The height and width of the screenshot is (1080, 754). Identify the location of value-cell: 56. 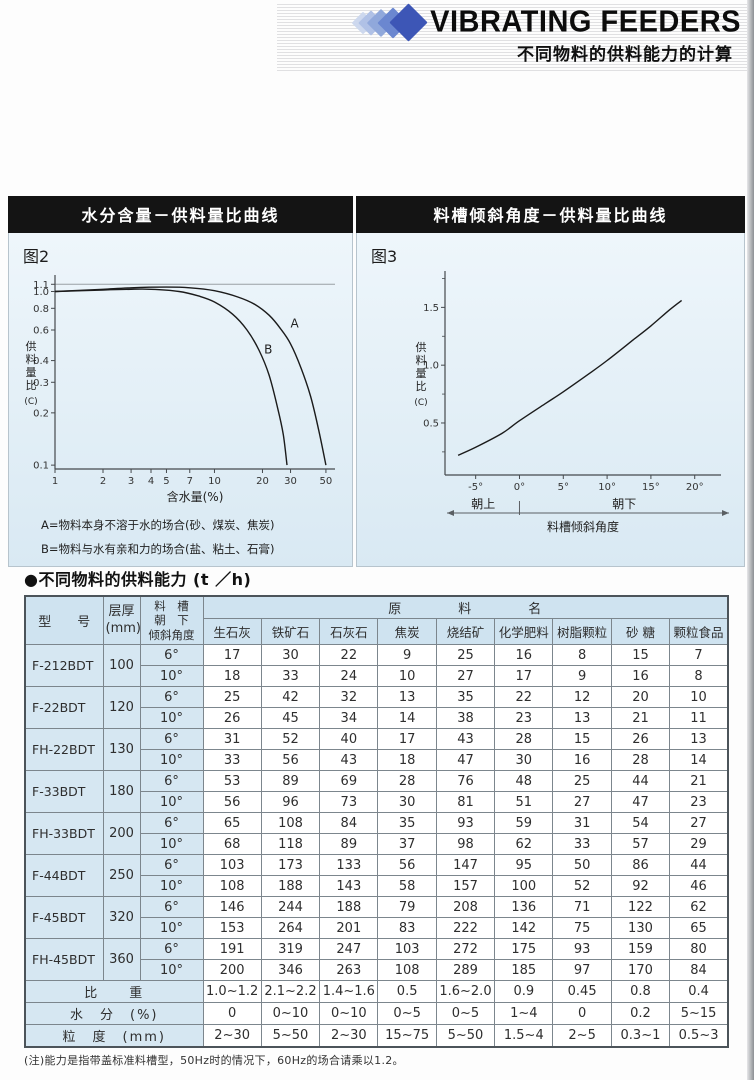
(232, 802).